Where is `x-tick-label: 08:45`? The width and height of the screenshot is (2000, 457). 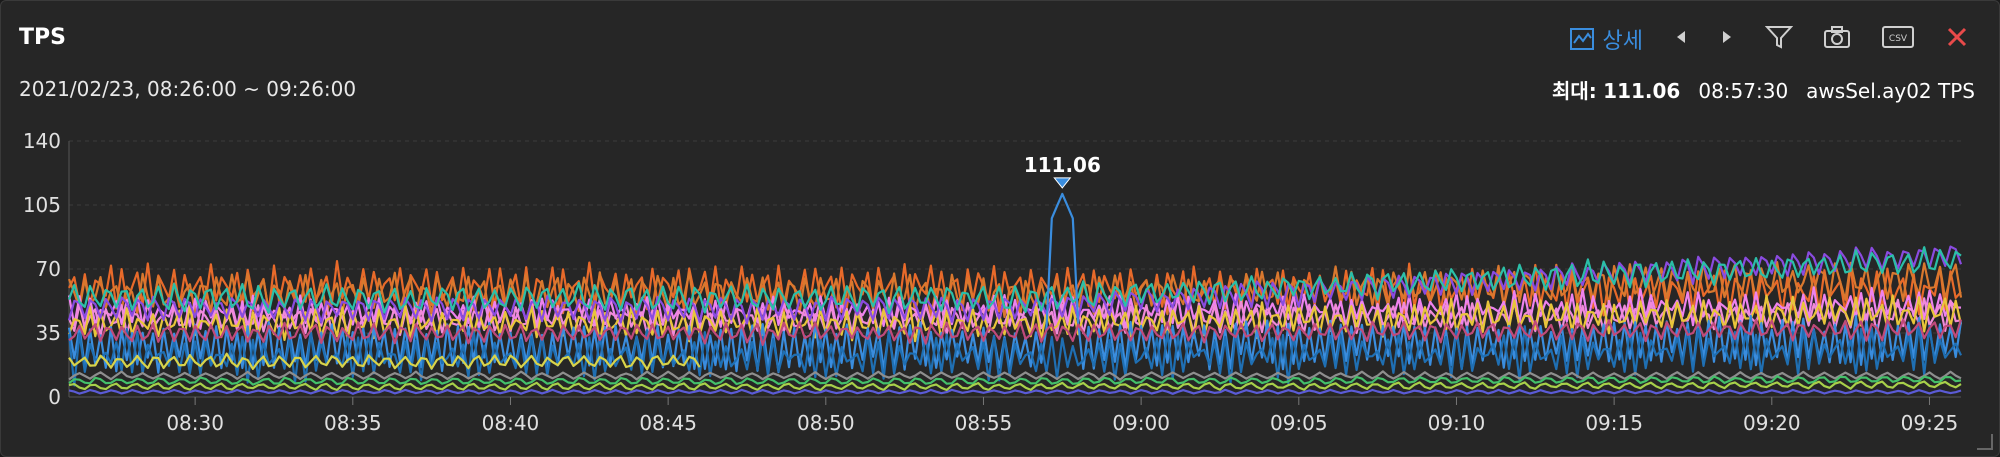 x-tick-label: 08:45 is located at coordinates (668, 423).